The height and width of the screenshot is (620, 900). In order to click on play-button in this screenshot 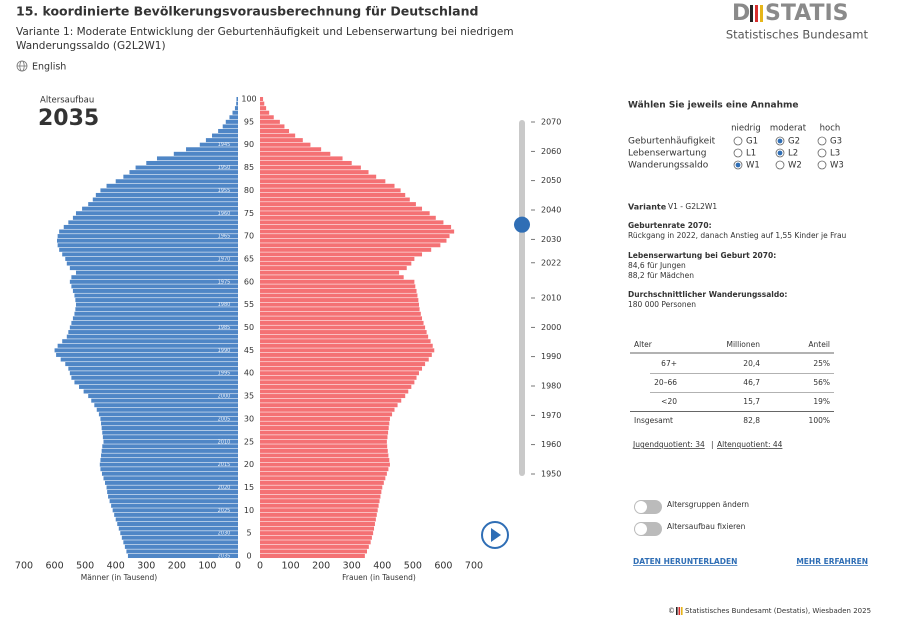, I will do `click(495, 535)`.